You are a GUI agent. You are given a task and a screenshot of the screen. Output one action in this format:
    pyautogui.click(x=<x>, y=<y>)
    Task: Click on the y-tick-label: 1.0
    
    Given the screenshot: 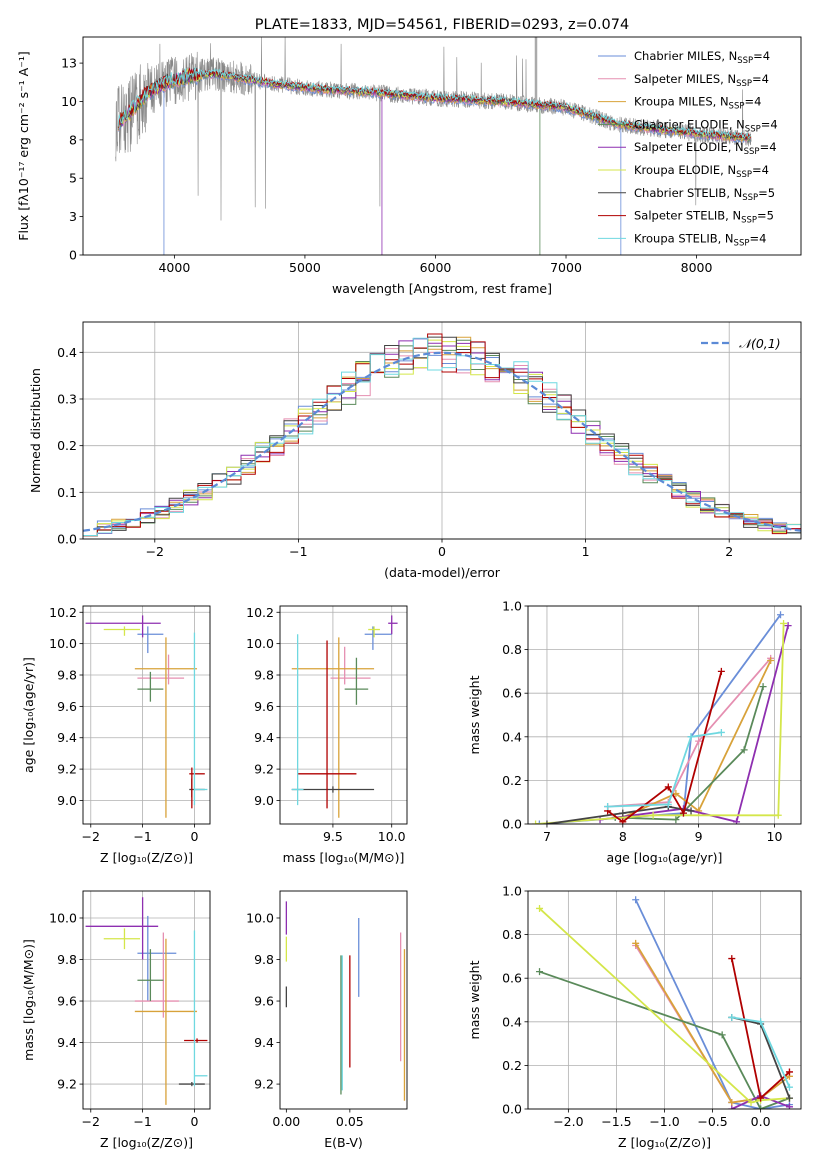 What is the action you would take?
    pyautogui.click(x=512, y=606)
    